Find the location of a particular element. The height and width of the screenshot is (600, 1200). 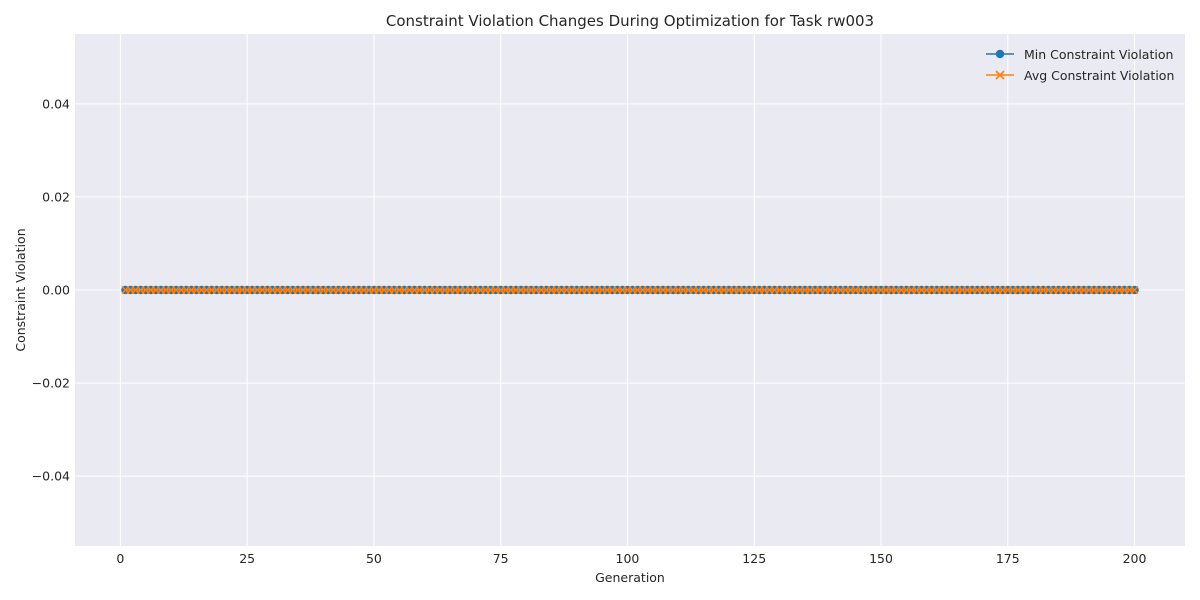

legend-min-marker-icon is located at coordinates (1000, 54).